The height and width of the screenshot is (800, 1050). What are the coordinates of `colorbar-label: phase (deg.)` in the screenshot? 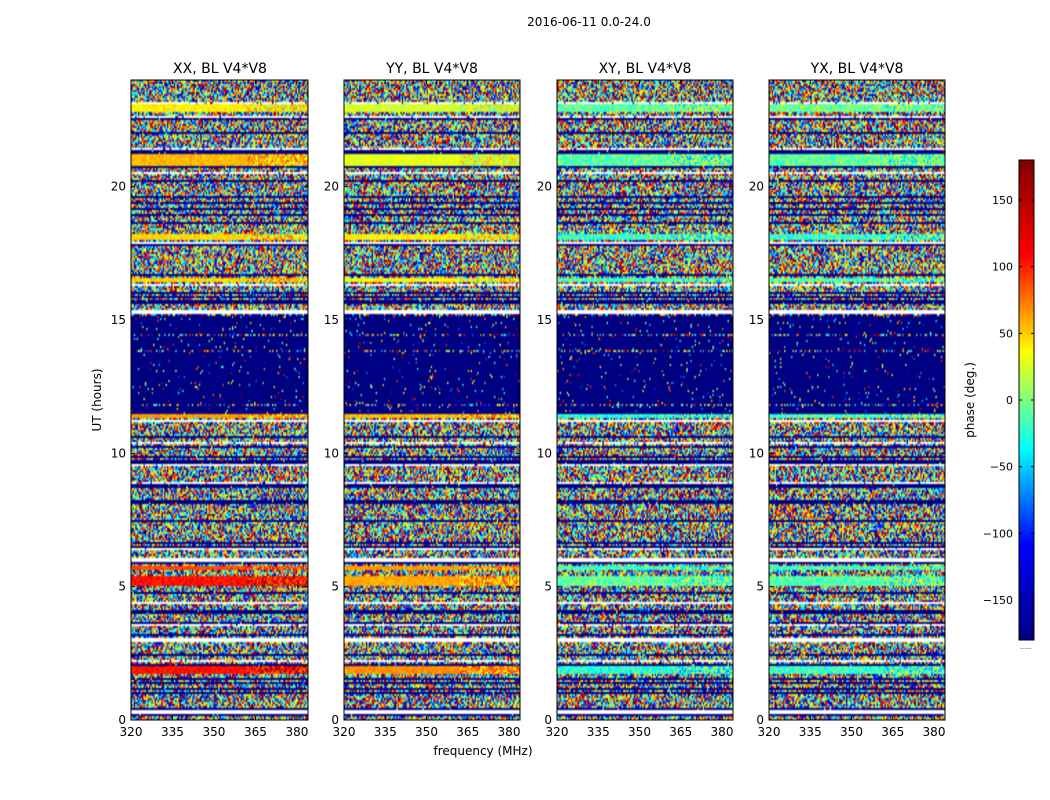 It's located at (970, 400).